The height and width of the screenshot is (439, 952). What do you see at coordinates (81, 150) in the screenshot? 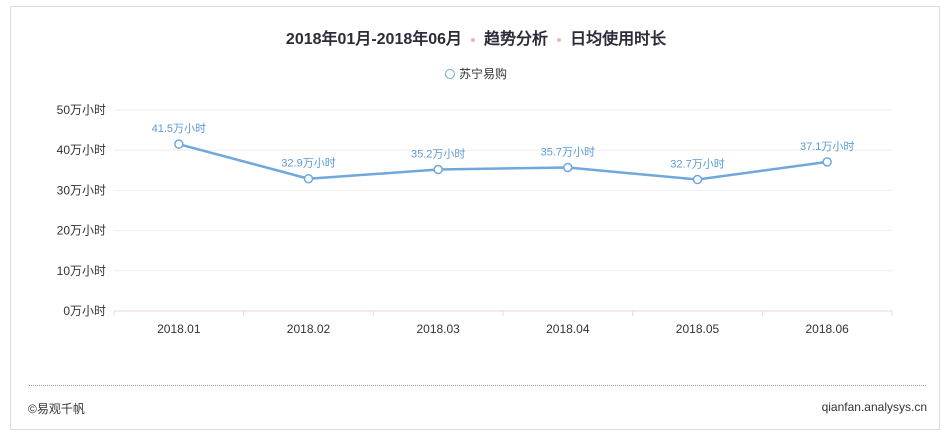
I see `y-tick-label: 40万小时` at bounding box center [81, 150].